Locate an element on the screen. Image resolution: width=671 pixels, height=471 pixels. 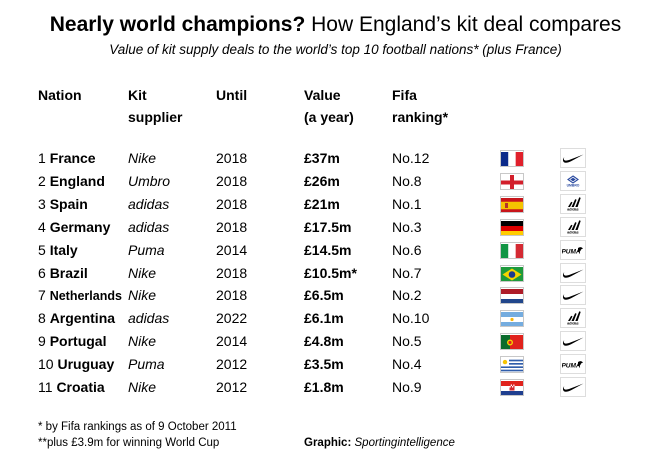
rank-number: 8 is located at coordinates (42, 318).